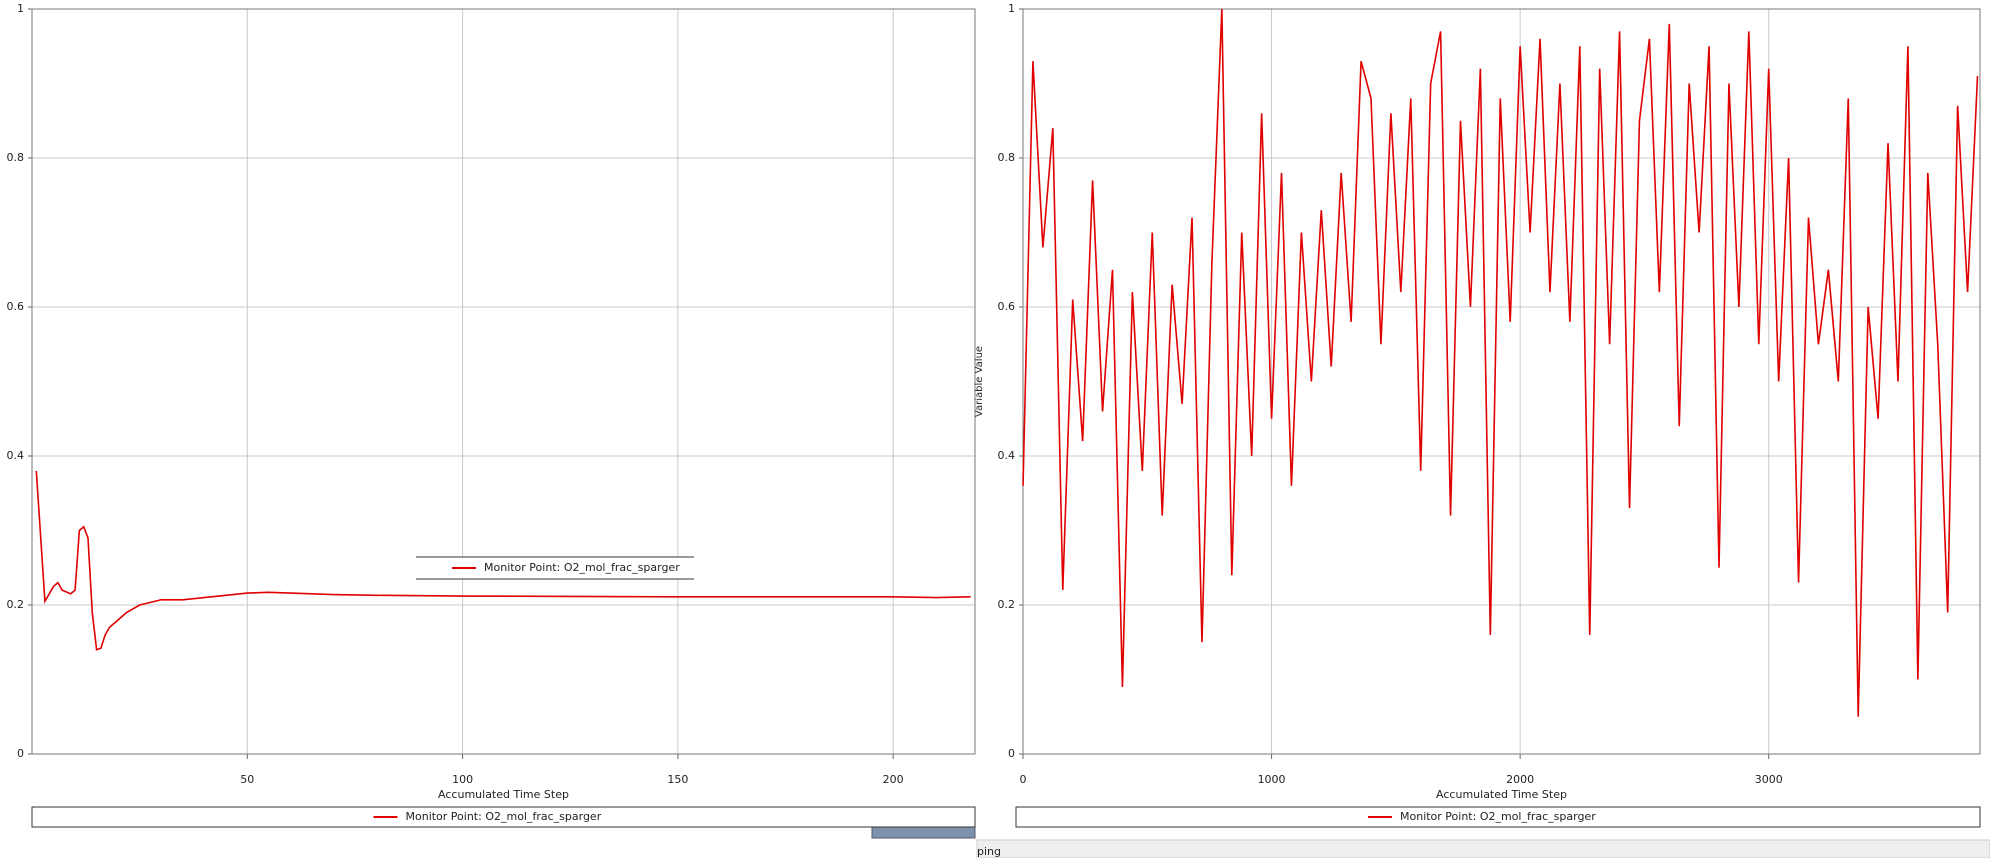  I want to click on x-tick-label: 200, so click(893, 779).